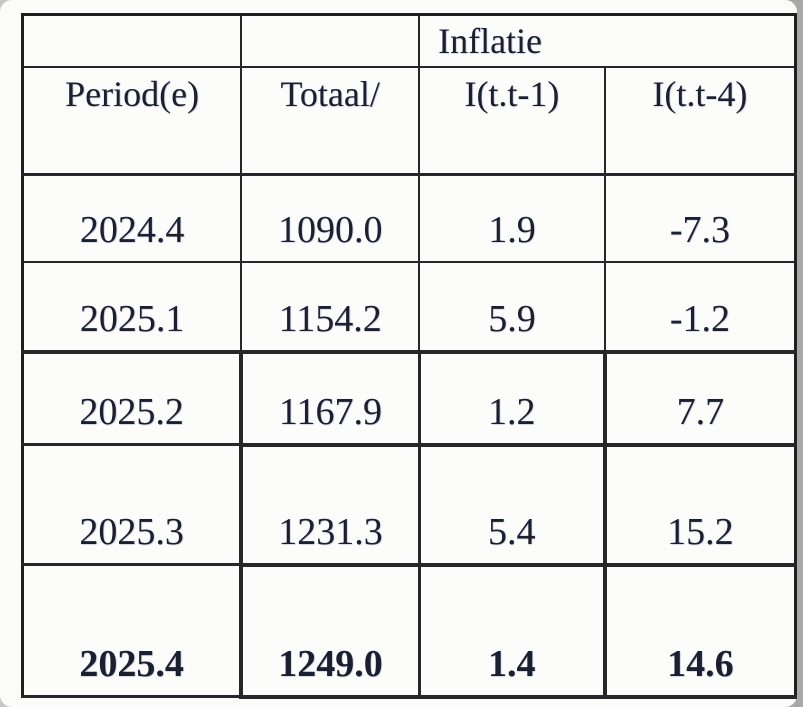 Image resolution: width=803 pixels, height=707 pixels. What do you see at coordinates (607, 40) in the screenshot?
I see `group-header-inflatie: Inflatie` at bounding box center [607, 40].